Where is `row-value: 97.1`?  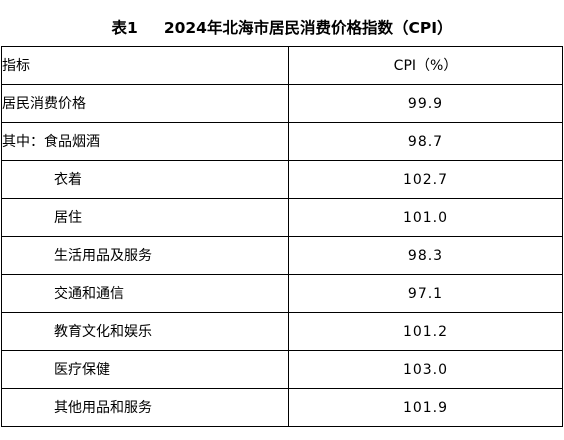 row-value: 97.1 is located at coordinates (425, 293).